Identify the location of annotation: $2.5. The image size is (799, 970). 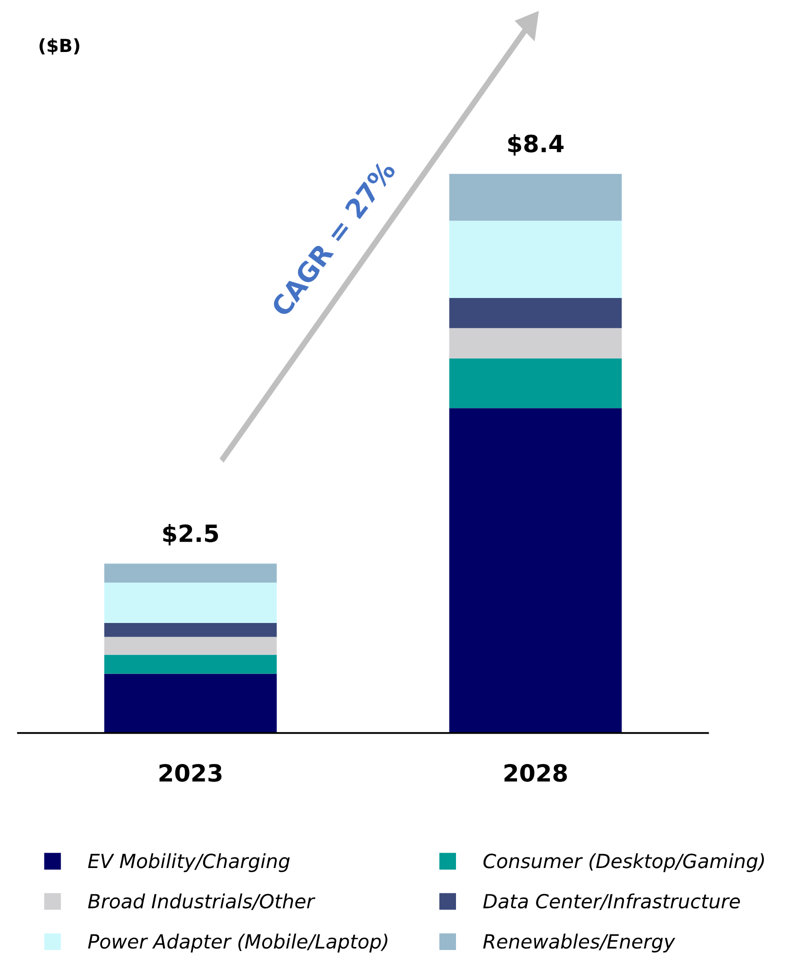
(190, 535).